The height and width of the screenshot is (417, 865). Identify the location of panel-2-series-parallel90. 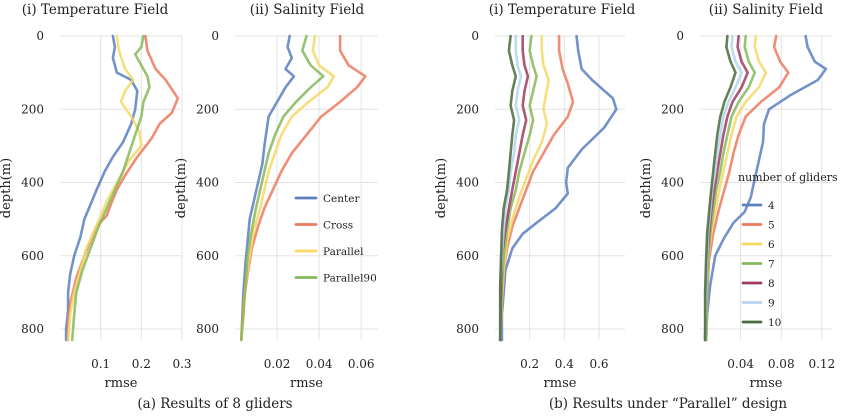
(282, 188).